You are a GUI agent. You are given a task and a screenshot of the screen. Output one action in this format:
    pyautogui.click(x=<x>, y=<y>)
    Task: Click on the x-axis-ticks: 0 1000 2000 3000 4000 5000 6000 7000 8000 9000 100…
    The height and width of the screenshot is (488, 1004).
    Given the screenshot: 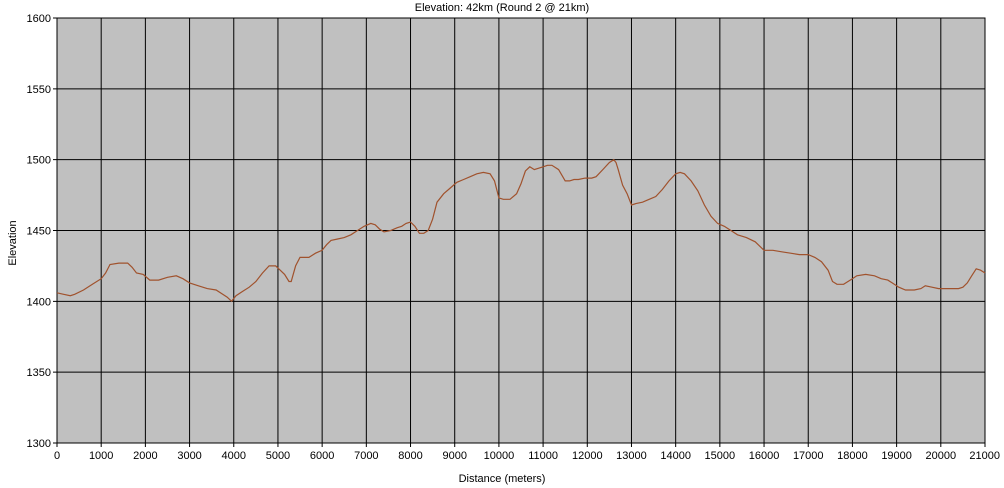 What is the action you would take?
    pyautogui.click(x=527, y=456)
    